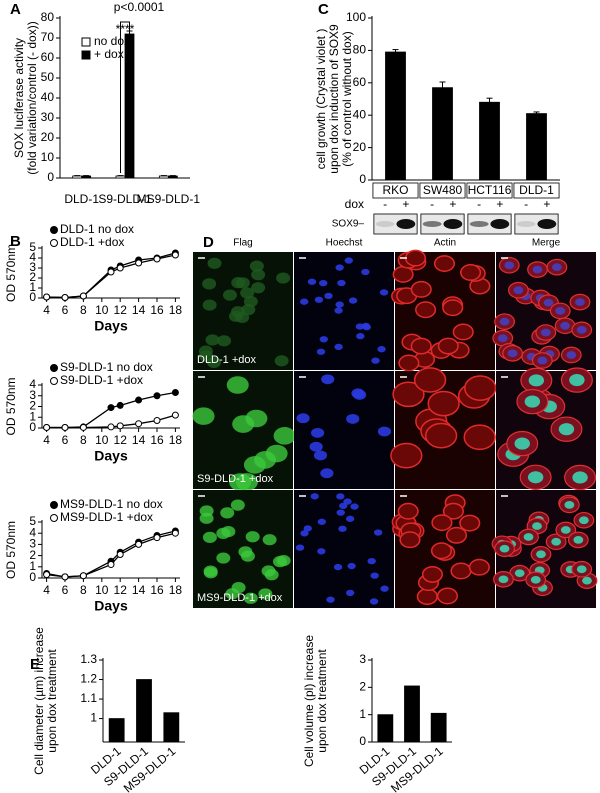 The width and height of the screenshot is (600, 793). Describe the element at coordinates (348, 224) in the screenshot. I see `blot-label: SOX9–` at that location.